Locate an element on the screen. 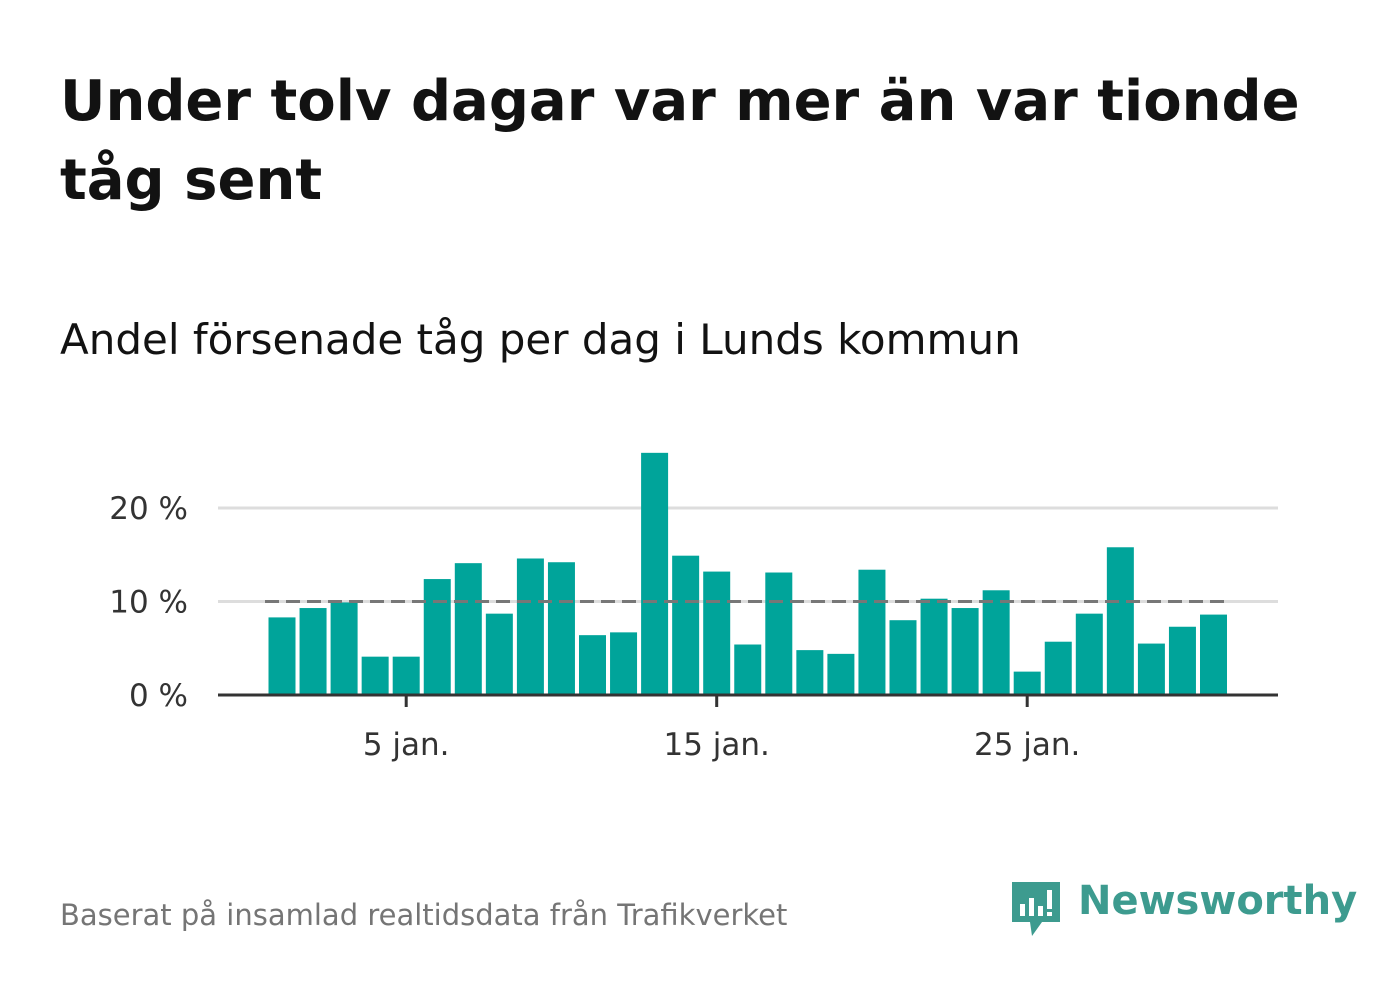 Image resolution: width=1382 pixels, height=999 pixels. x-tick-label: 5 jan. is located at coordinates (406, 745).